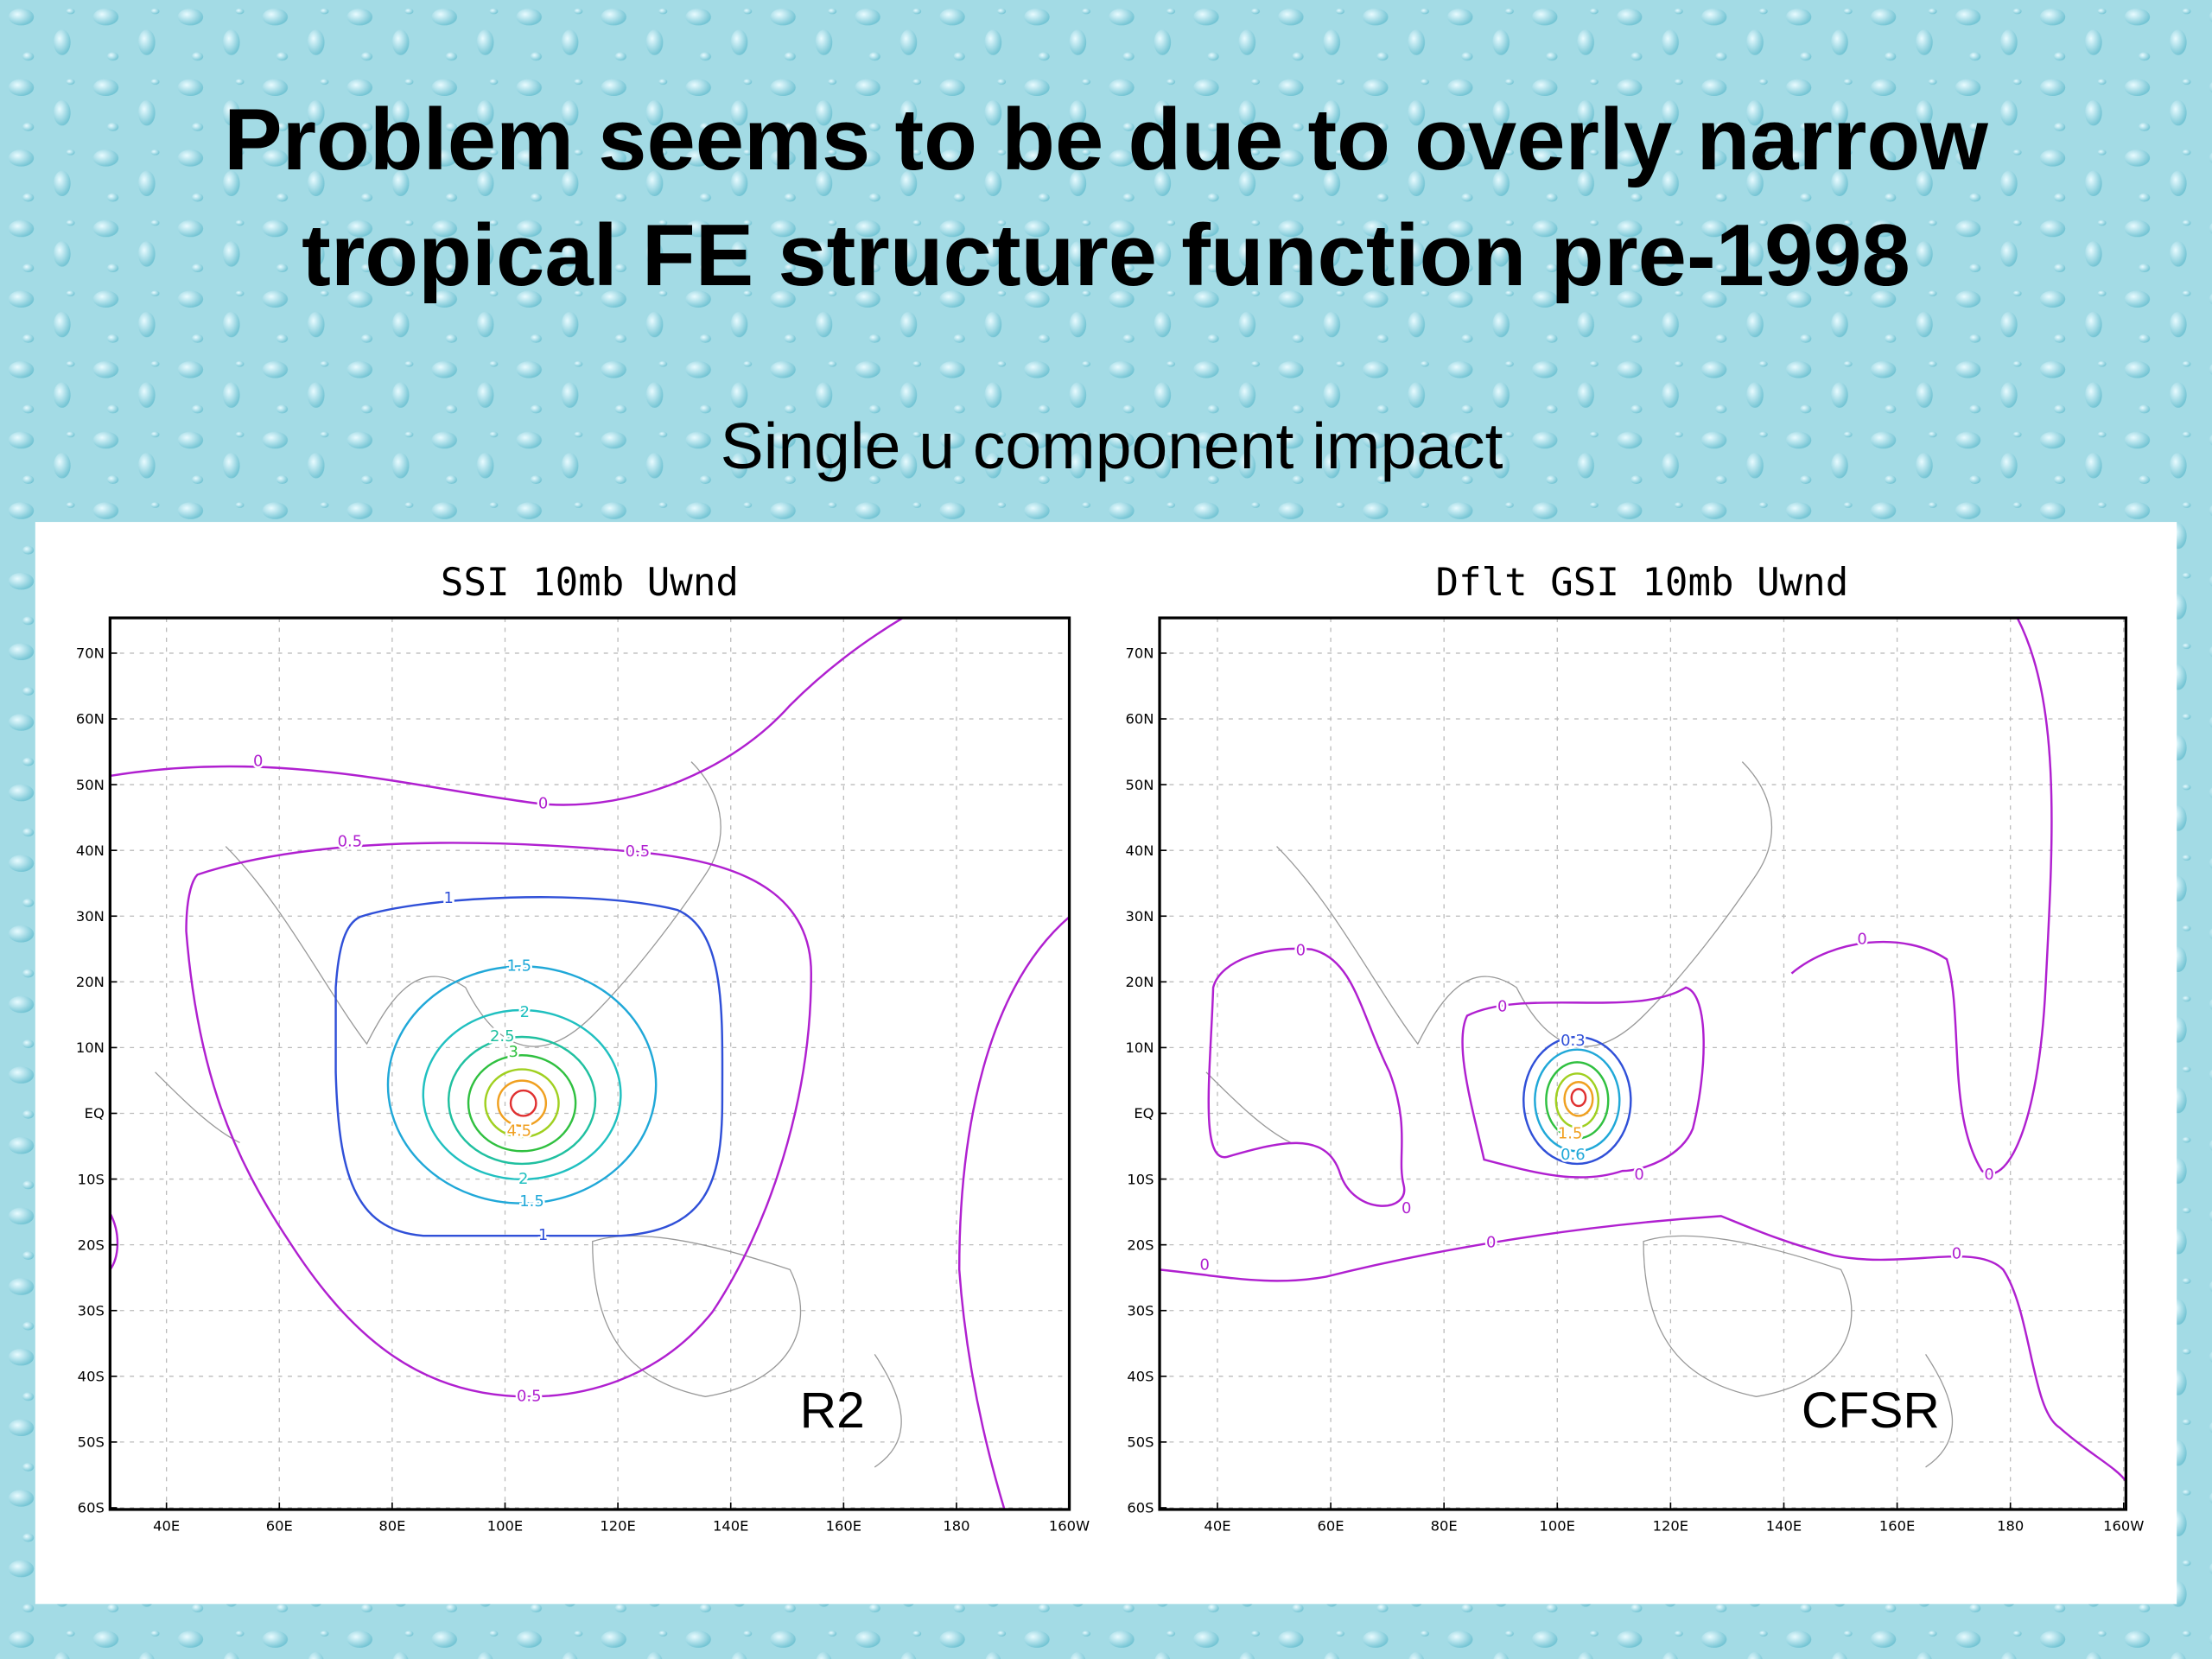 This screenshot has height=1659, width=2212. I want to click on subtitle: Single u component impact, so click(1112, 446).